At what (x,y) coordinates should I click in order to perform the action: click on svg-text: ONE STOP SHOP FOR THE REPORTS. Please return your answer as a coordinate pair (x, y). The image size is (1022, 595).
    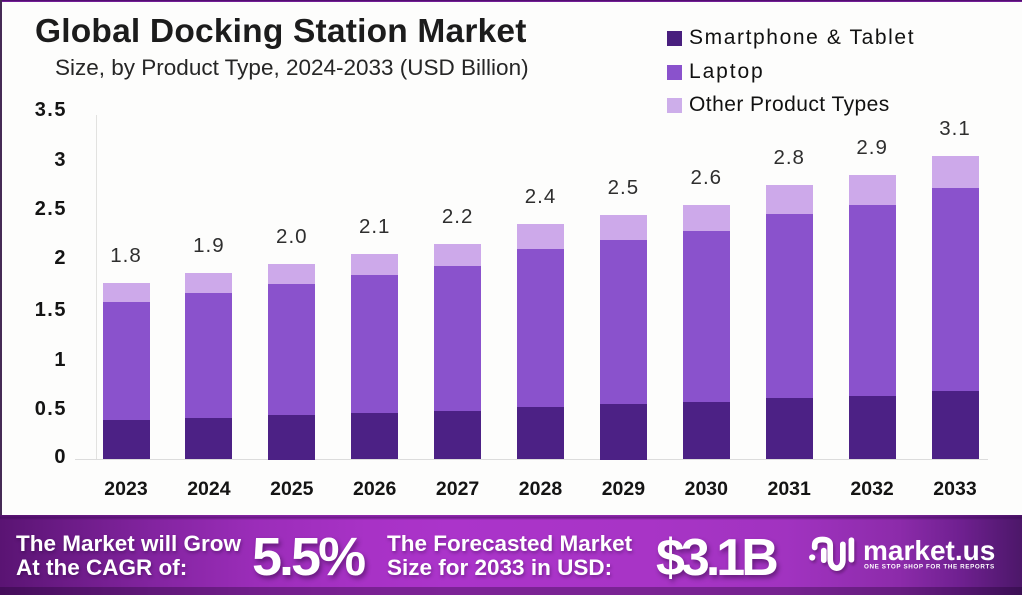
    Looking at the image, I should click on (929, 567).